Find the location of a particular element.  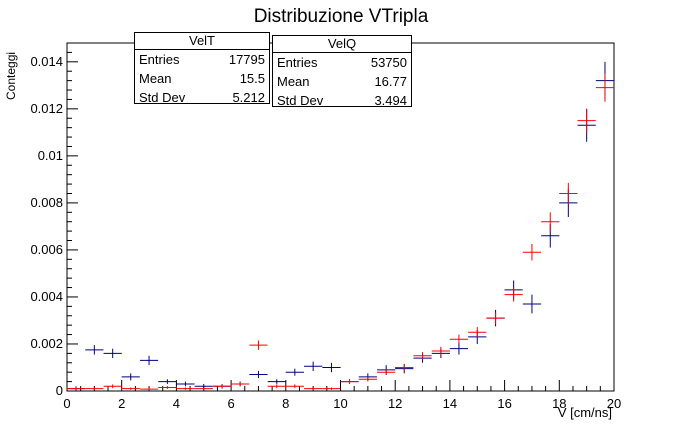

stats-value: 53750 is located at coordinates (388, 62).